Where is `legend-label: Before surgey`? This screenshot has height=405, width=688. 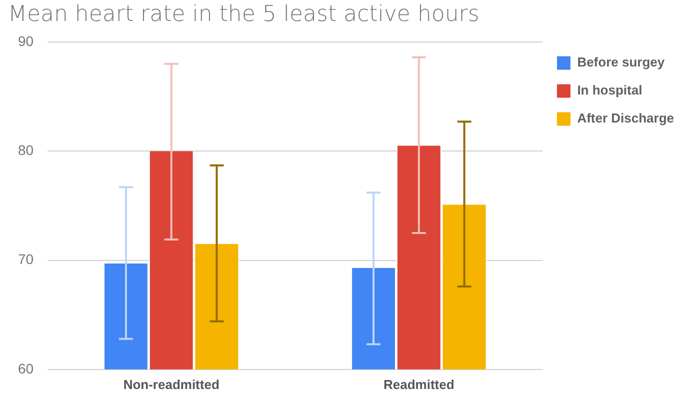 legend-label: Before surgey is located at coordinates (621, 62).